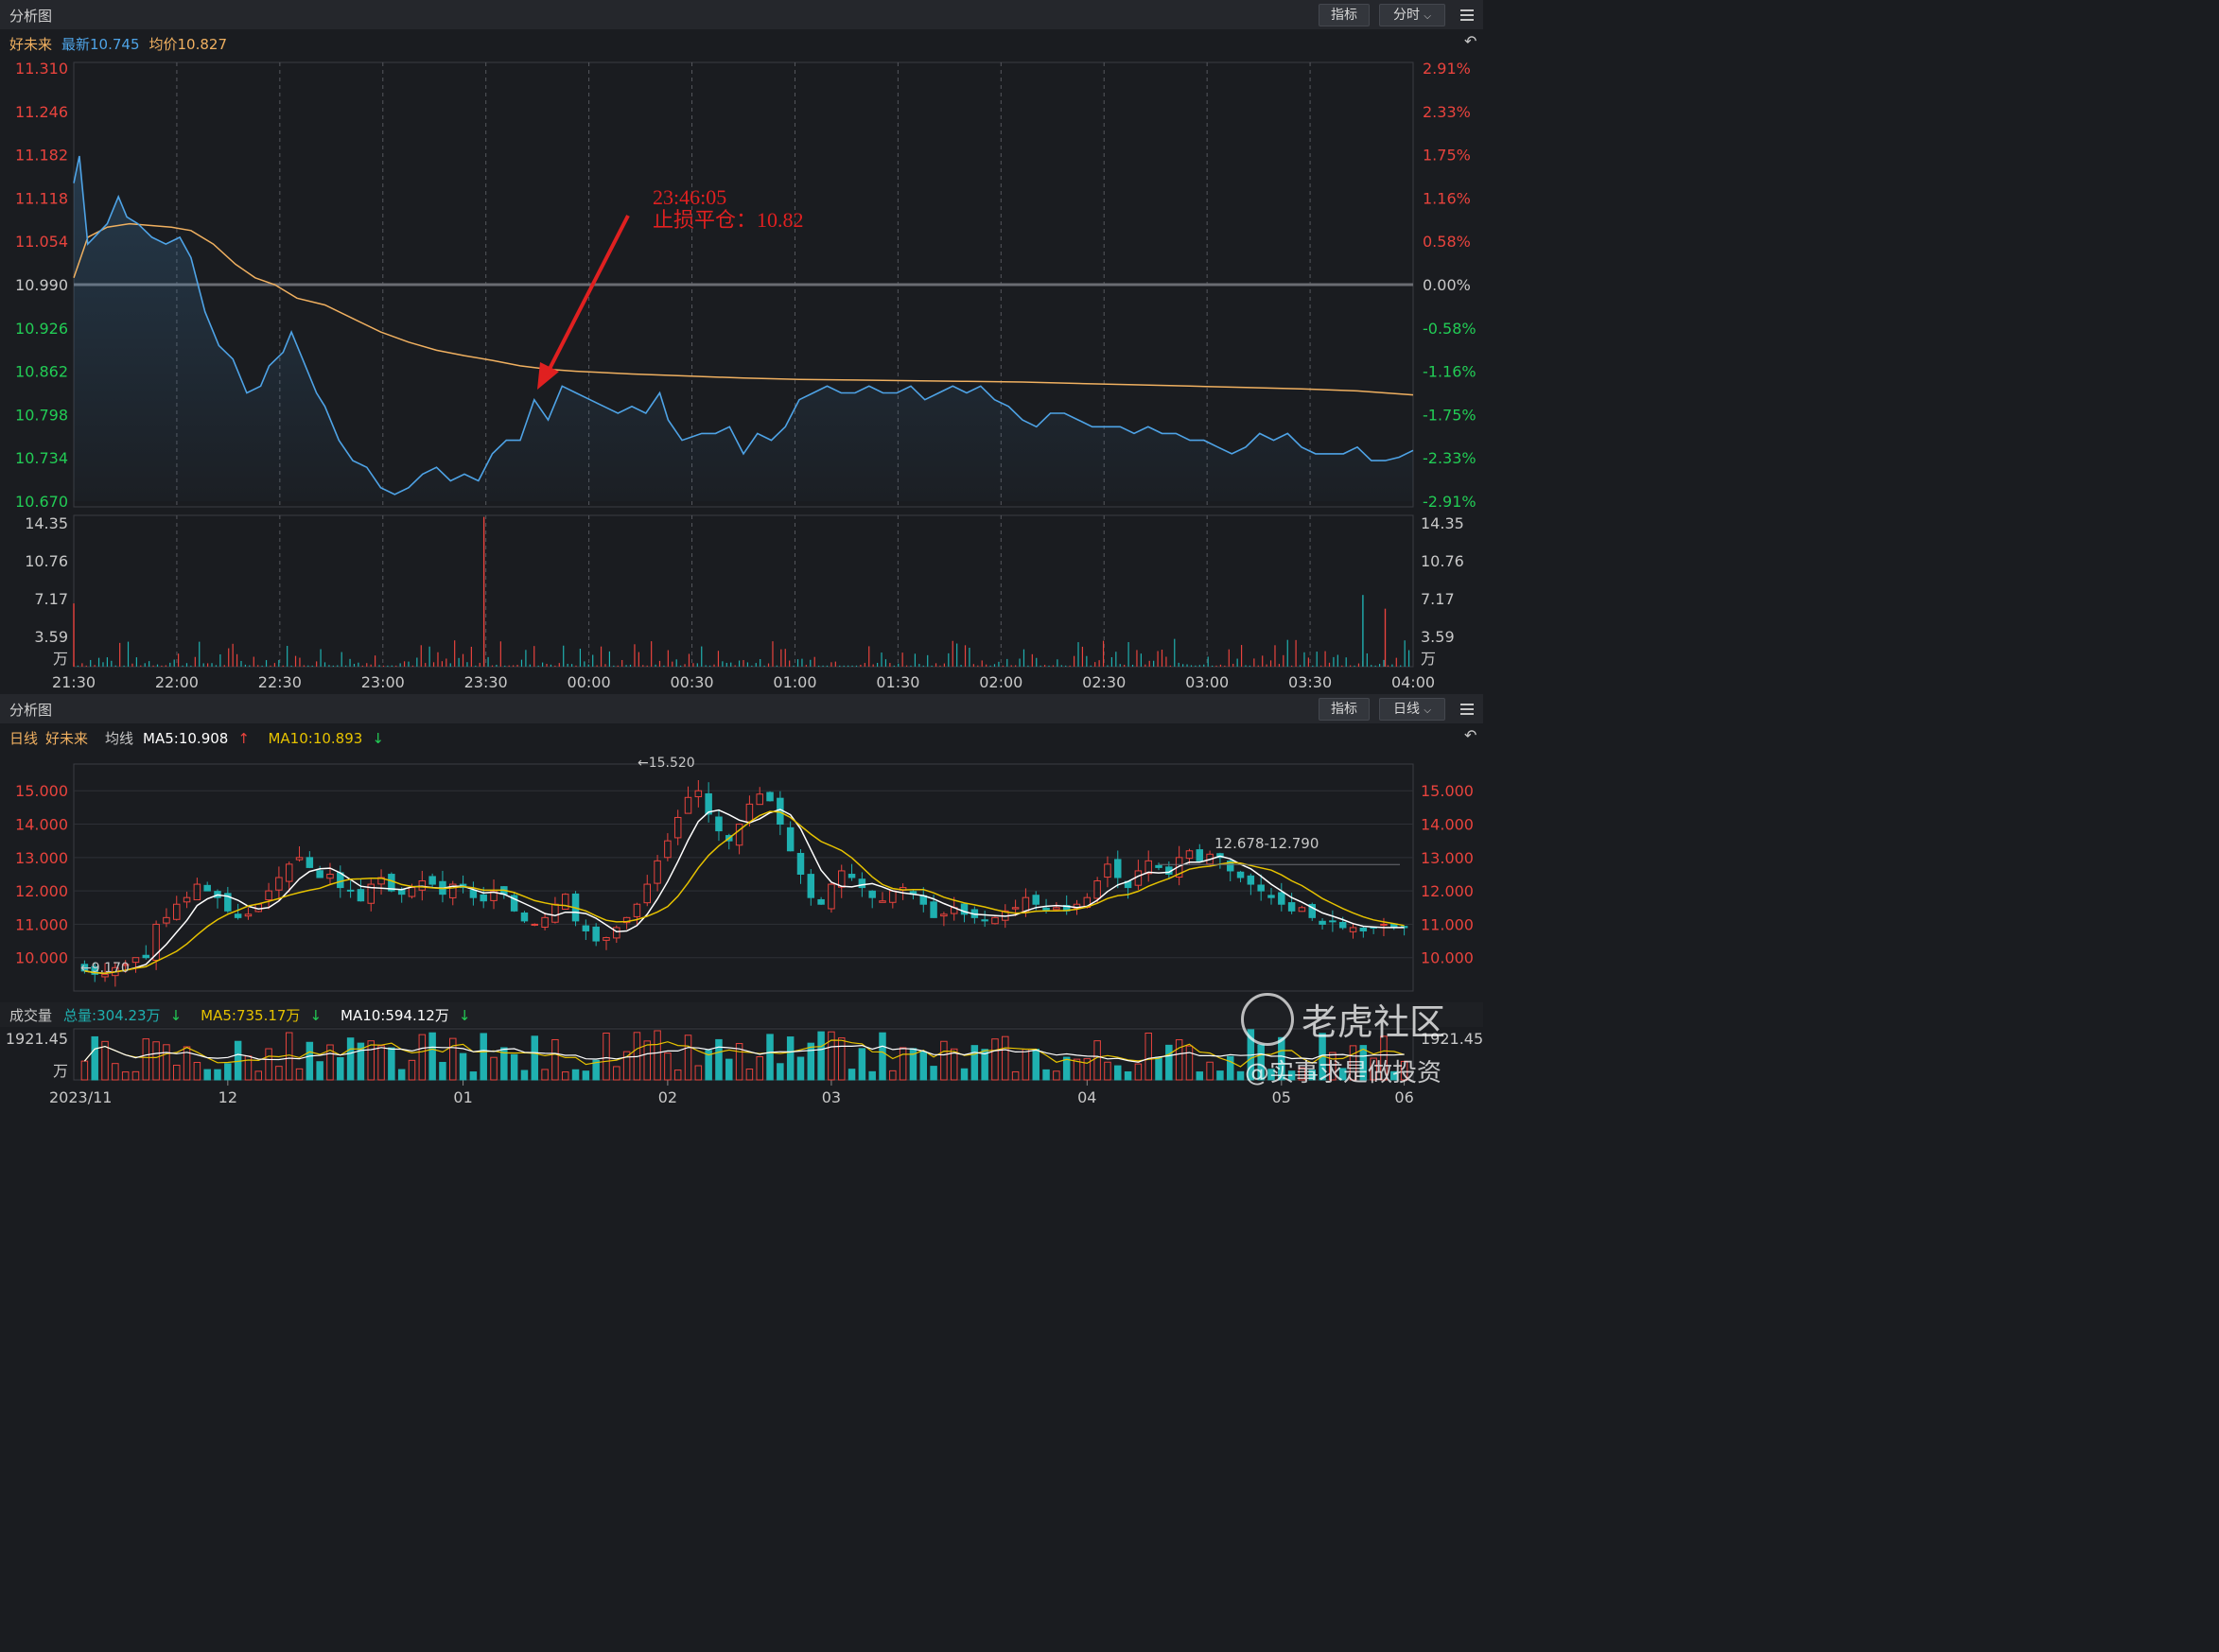 The image size is (2219, 1652). What do you see at coordinates (589, 682) in the screenshot?
I see `x-tick-label: 00:00` at bounding box center [589, 682].